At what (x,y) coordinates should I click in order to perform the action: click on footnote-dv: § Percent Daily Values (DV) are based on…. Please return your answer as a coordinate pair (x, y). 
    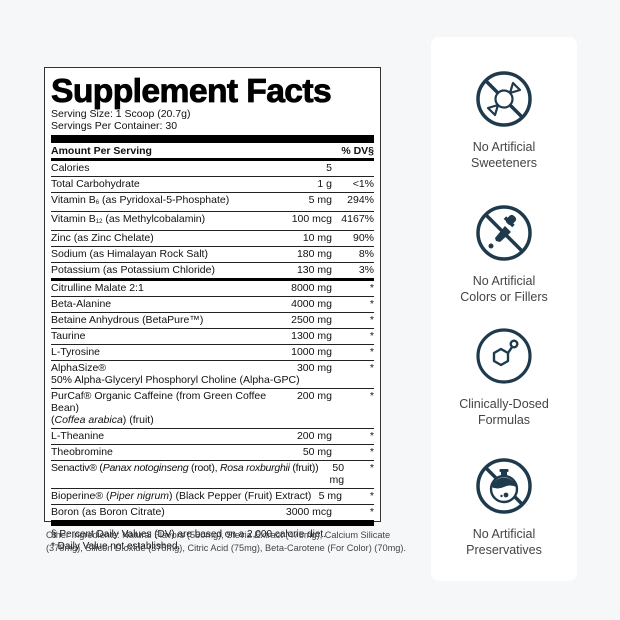
    Looking at the image, I should click on (188, 534).